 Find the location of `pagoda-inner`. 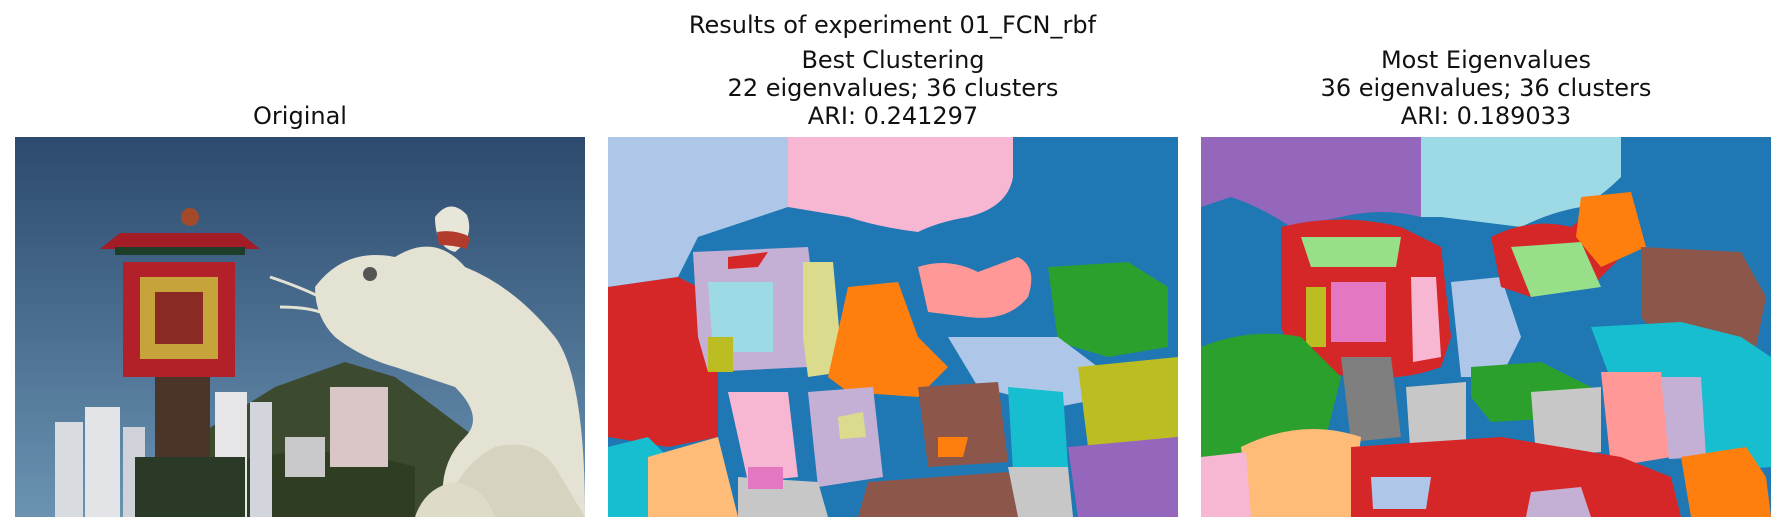

pagoda-inner is located at coordinates (179, 318).